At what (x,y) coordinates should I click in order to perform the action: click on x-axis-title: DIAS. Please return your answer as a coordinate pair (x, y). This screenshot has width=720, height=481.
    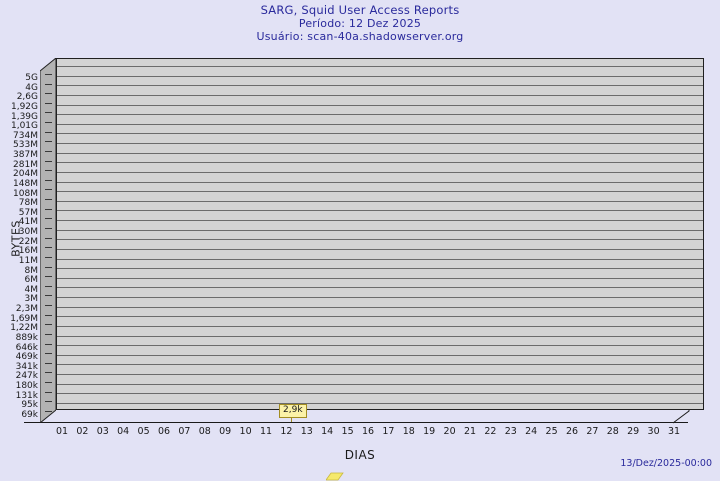
    Looking at the image, I should click on (360, 455).